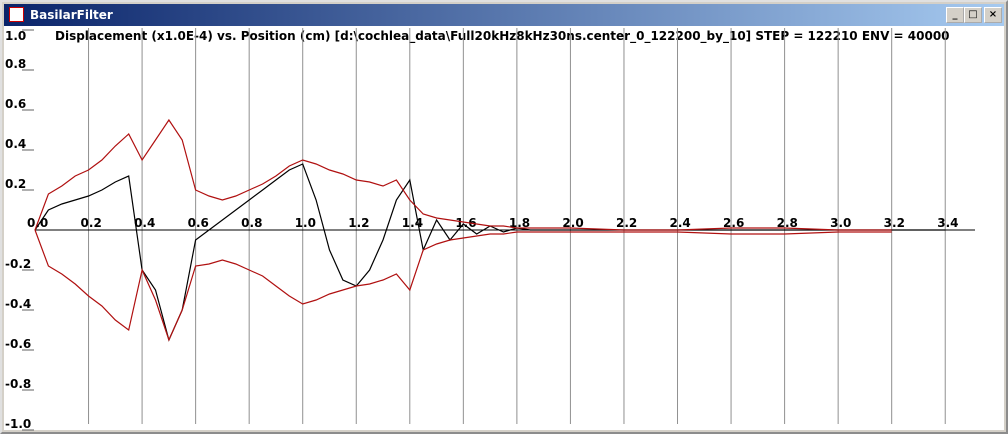  What do you see at coordinates (18, 424) in the screenshot?
I see `y-tick-label: -1.0` at bounding box center [18, 424].